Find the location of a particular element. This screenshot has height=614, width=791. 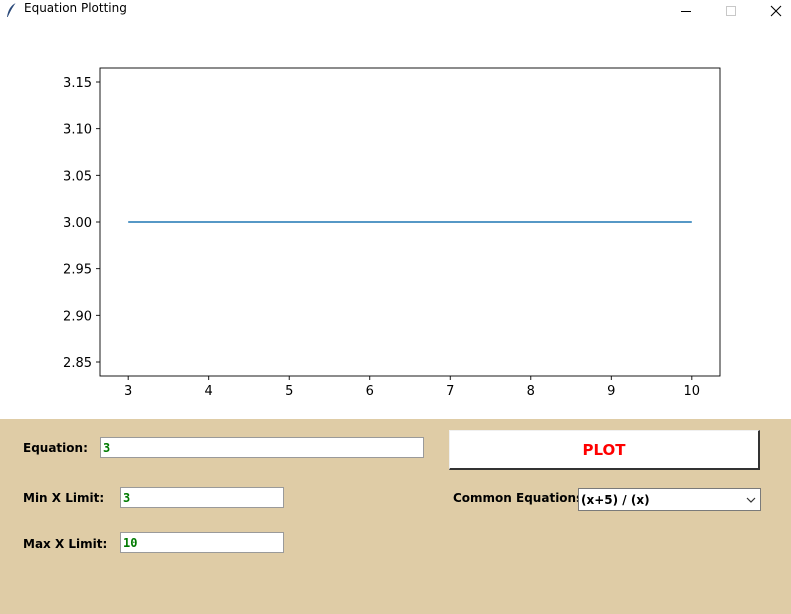

y-tick-label: 3.00 is located at coordinates (77, 223).